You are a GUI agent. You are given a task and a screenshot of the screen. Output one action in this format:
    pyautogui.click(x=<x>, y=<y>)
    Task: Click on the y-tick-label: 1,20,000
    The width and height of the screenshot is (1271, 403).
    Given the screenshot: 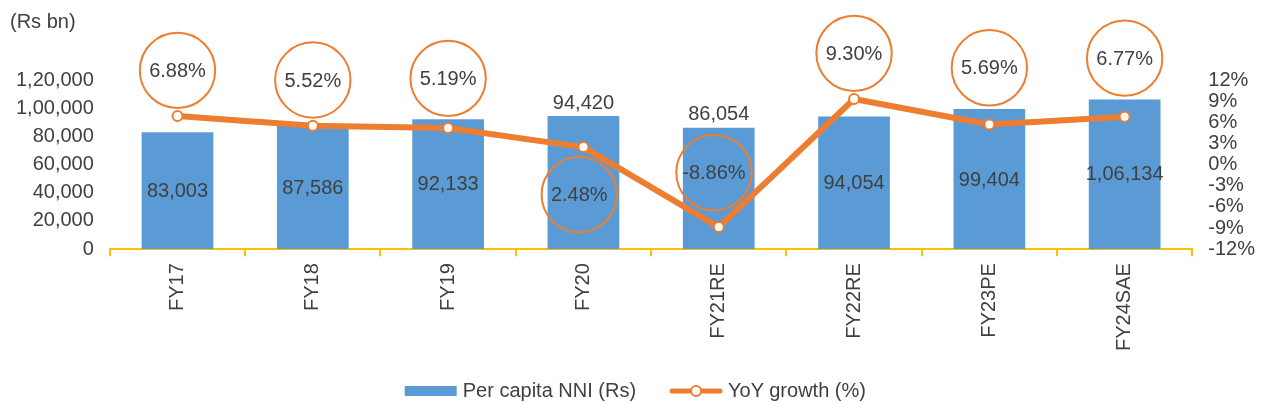 What is the action you would take?
    pyautogui.click(x=54, y=78)
    